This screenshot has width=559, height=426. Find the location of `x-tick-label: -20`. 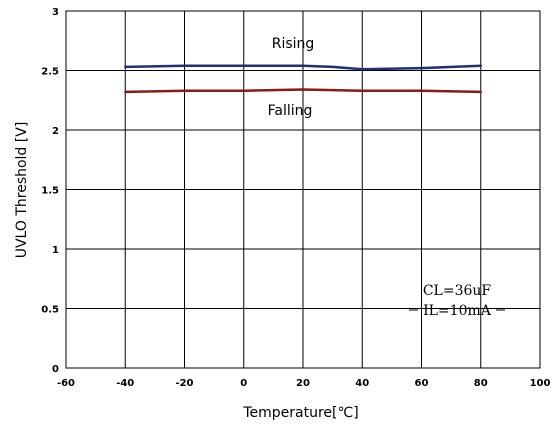

x-tick-label: -20 is located at coordinates (184, 383).